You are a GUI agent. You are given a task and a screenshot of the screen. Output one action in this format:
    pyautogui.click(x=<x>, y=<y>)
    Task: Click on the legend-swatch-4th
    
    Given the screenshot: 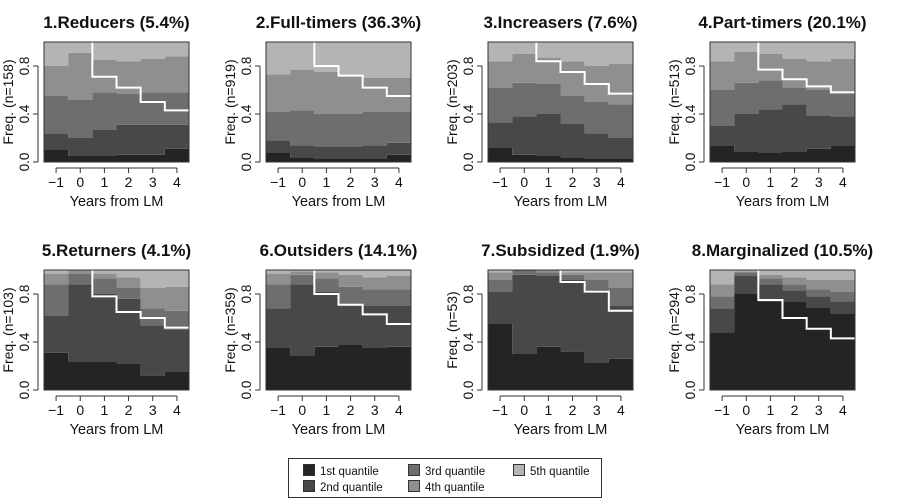 What is the action you would take?
    pyautogui.click(x=414, y=486)
    